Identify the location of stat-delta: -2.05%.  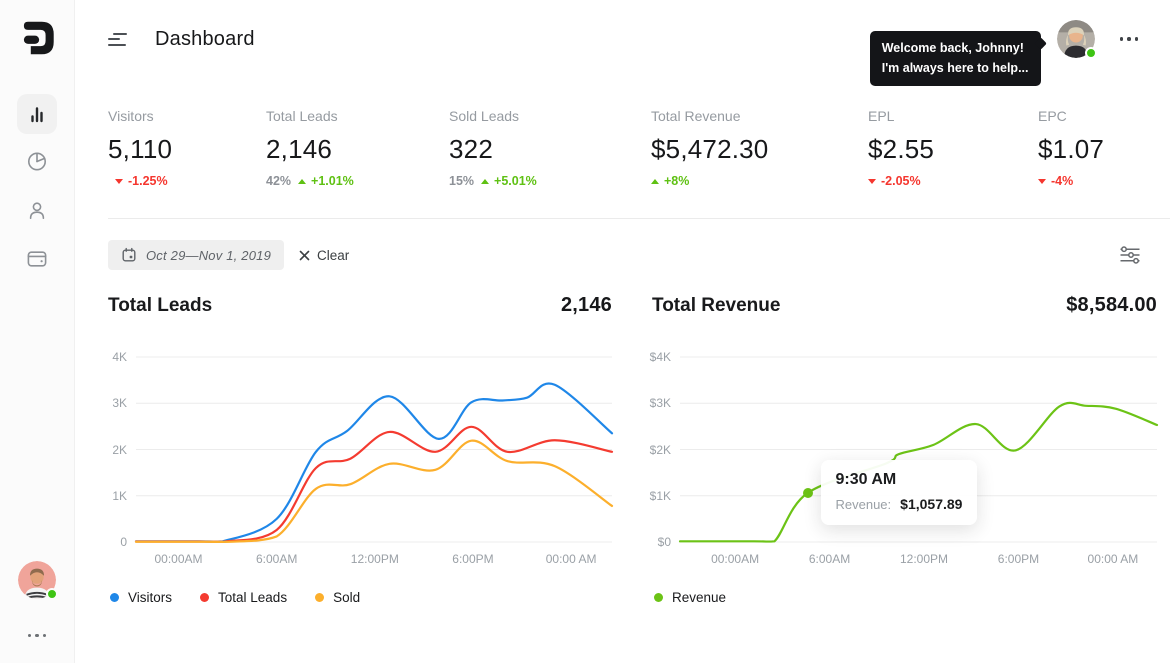
(953, 181).